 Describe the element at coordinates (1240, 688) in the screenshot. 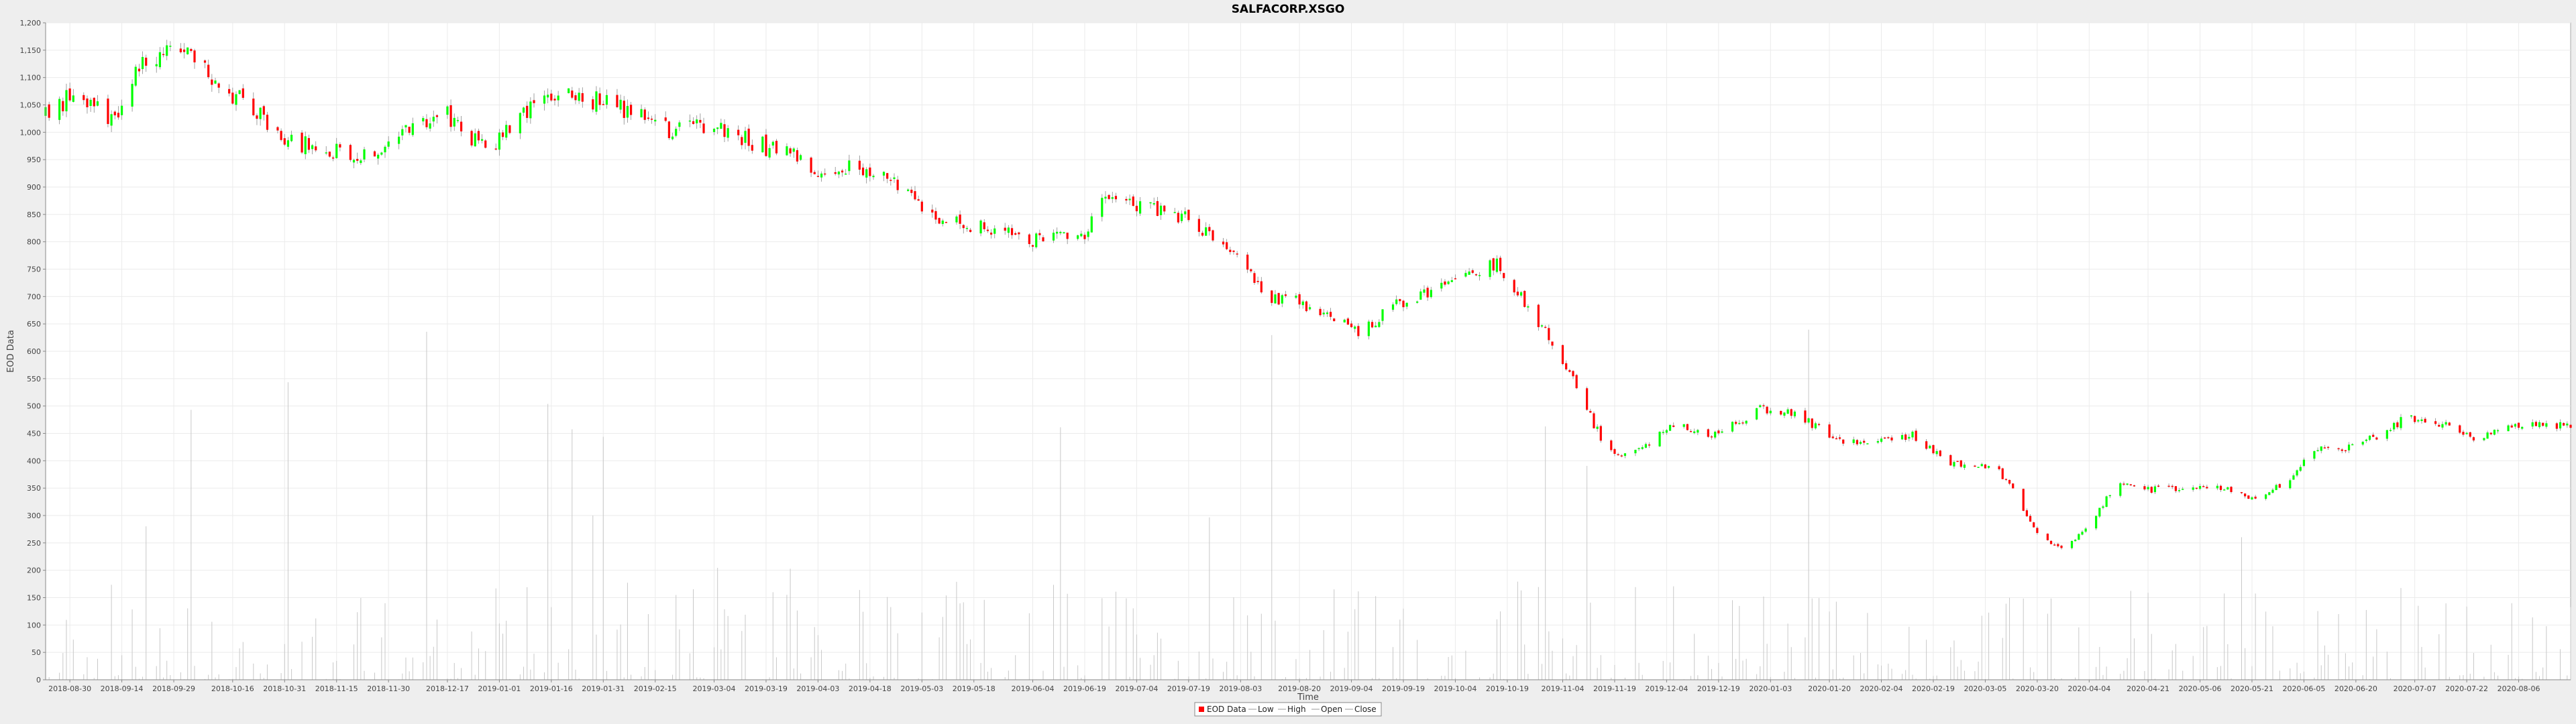

I see `x-tick-label: 2019-08-03` at that location.